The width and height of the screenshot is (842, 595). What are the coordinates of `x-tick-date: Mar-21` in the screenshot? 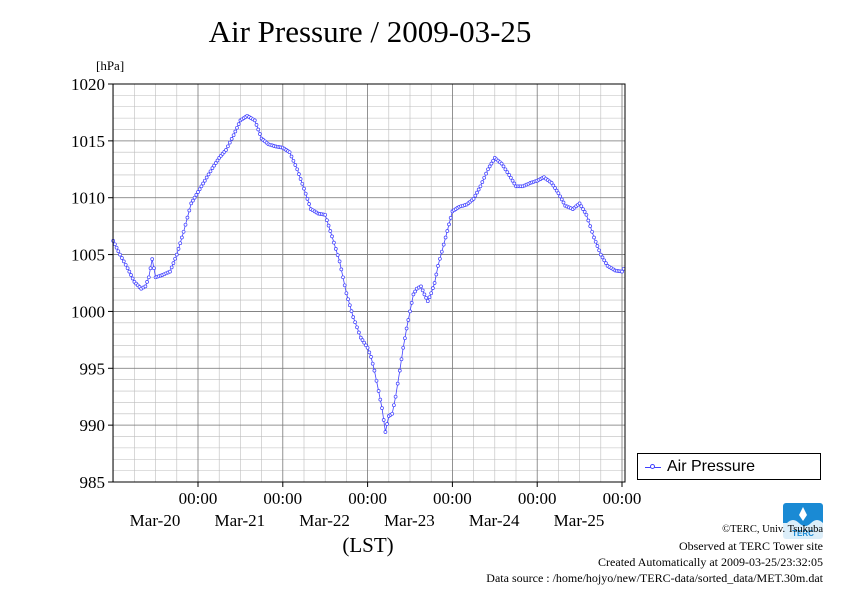 It's located at (239, 520).